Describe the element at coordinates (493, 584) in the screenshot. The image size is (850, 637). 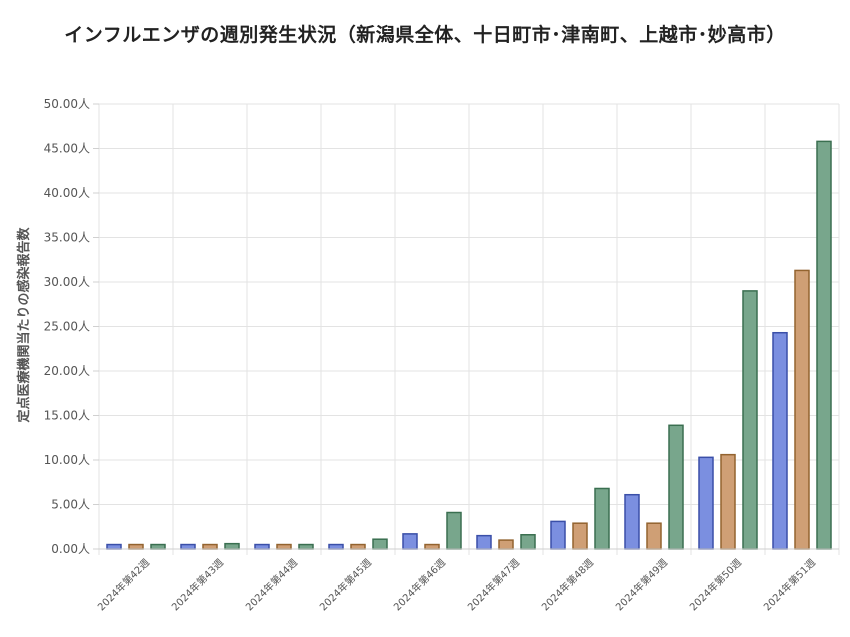
I see `x-tick-label: 2024年第47週` at that location.